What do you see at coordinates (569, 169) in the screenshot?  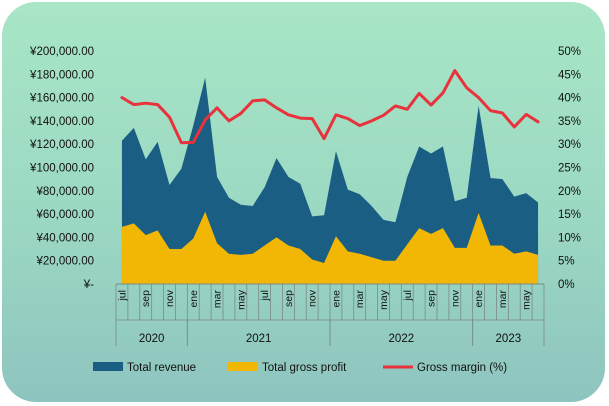 I see `y-right-tick-label: 25%` at bounding box center [569, 169].